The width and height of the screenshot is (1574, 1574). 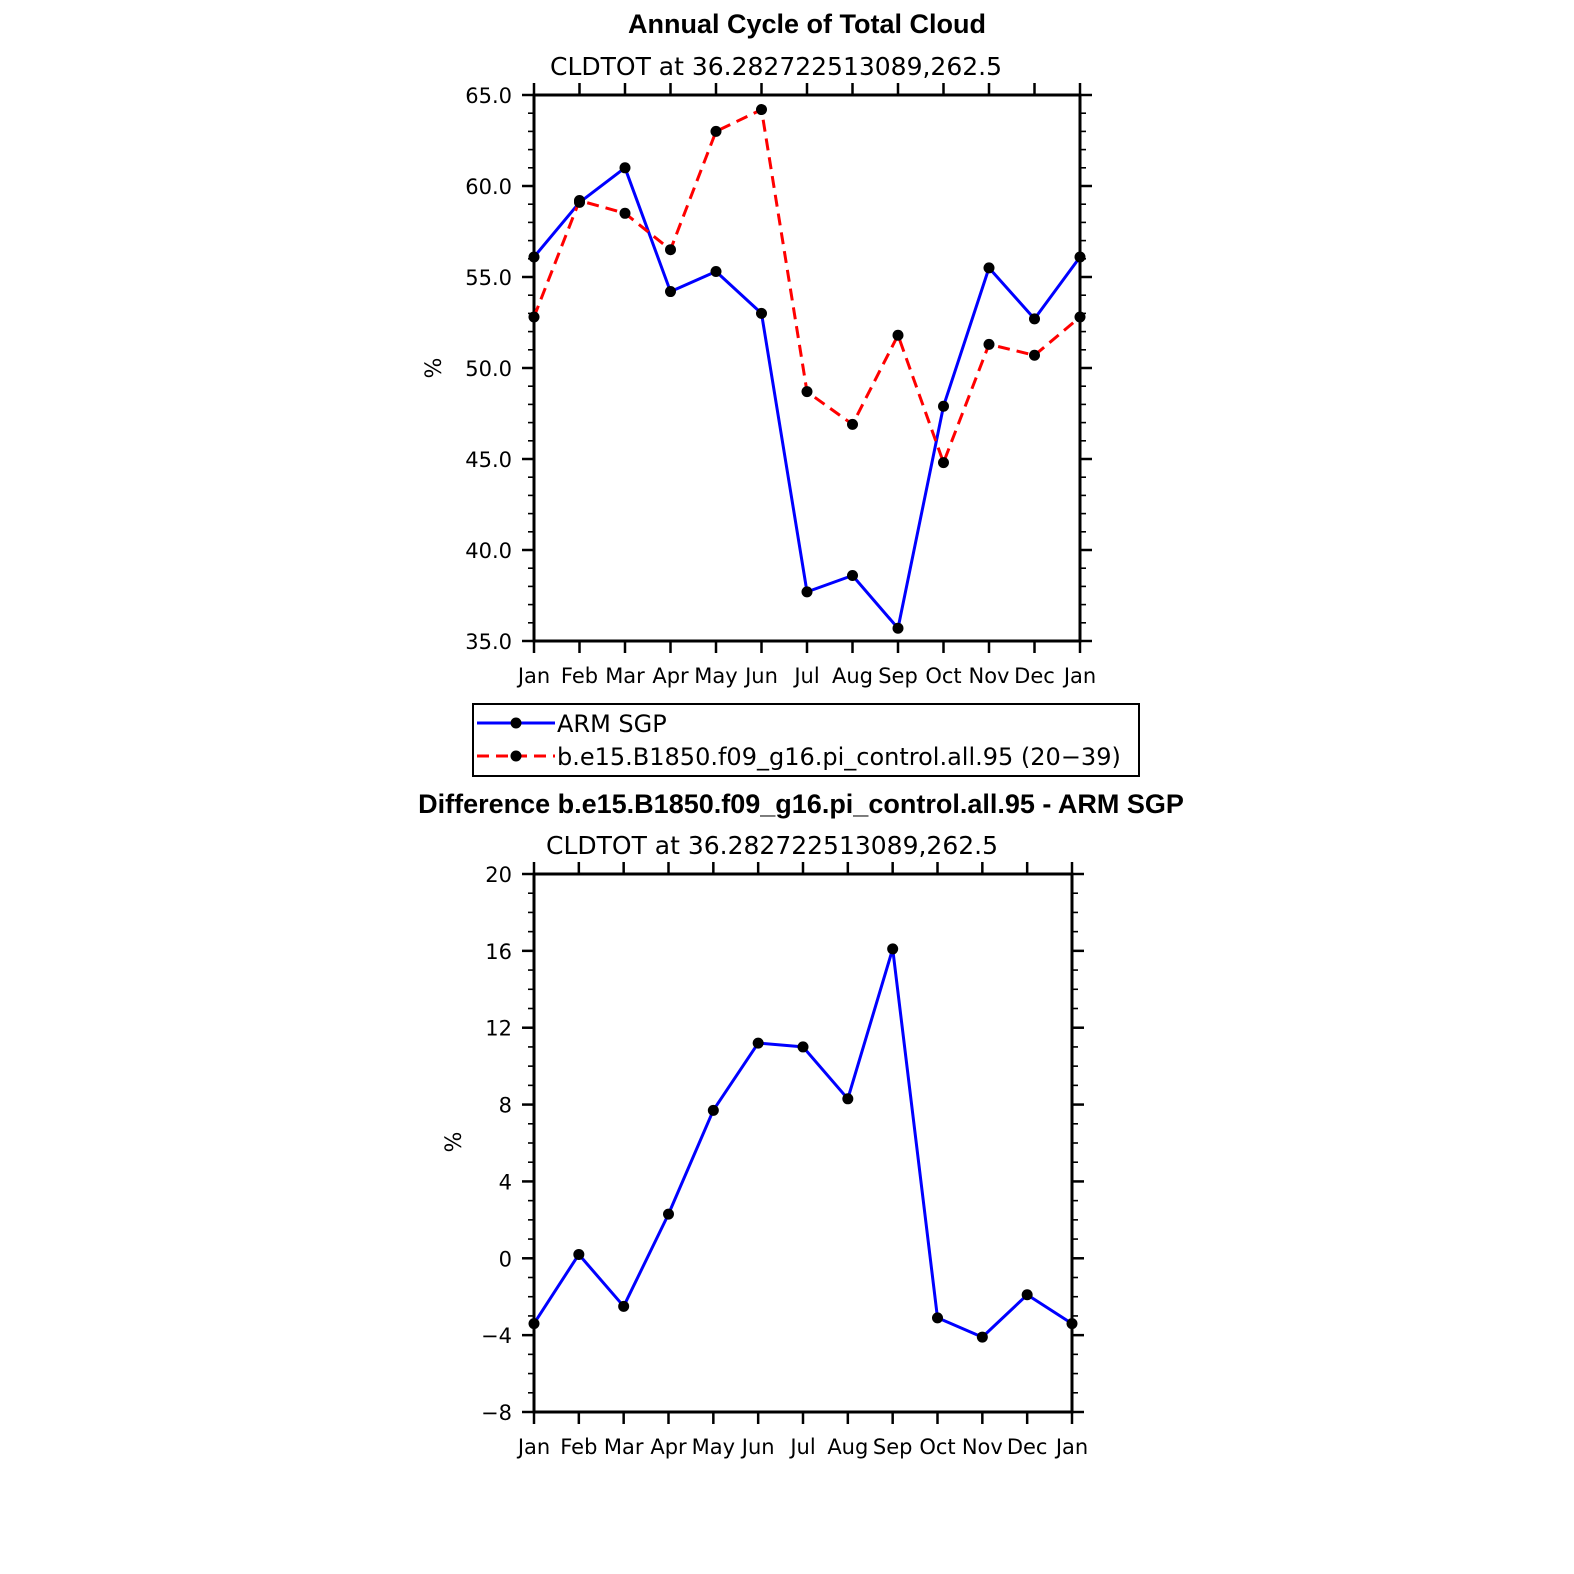 I want to click on y-tick-label: 20, so click(x=498, y=875).